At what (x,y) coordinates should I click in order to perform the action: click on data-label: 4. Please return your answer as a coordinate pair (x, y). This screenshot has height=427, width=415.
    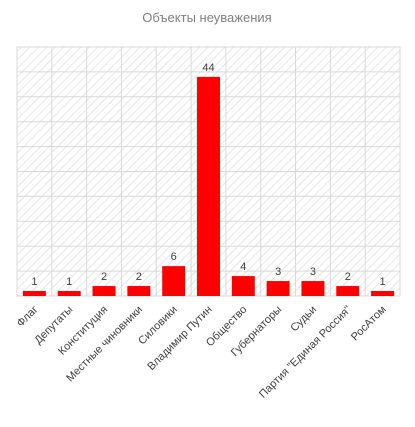
    Looking at the image, I should click on (243, 267).